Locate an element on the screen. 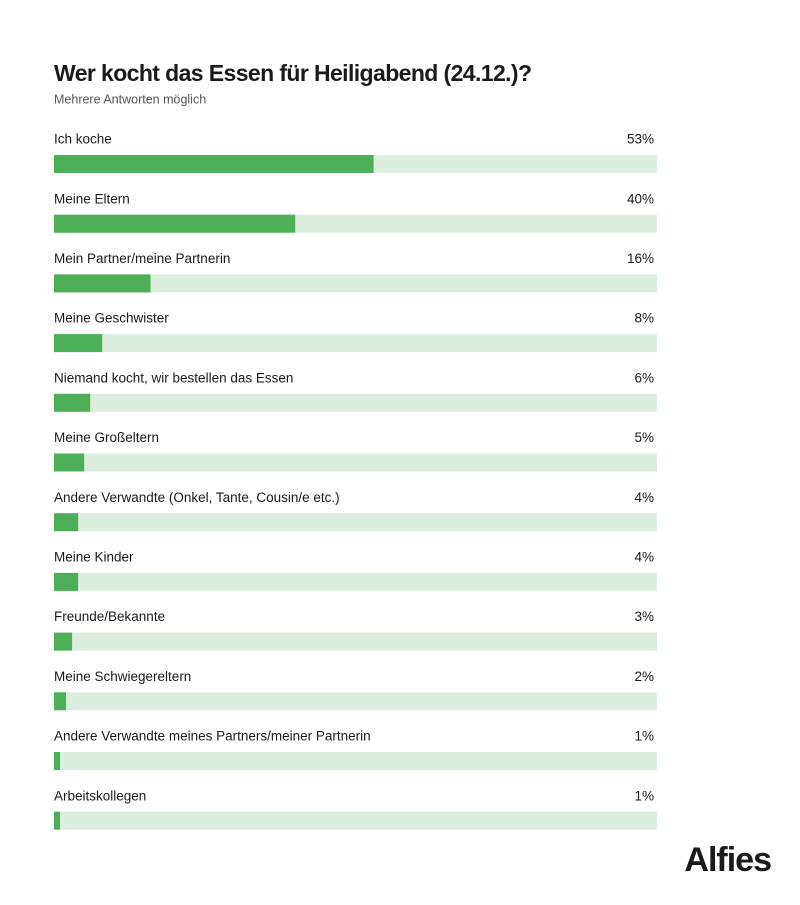 The height and width of the screenshot is (905, 800). category-label: Meine Schwiegereltern is located at coordinates (122, 676).